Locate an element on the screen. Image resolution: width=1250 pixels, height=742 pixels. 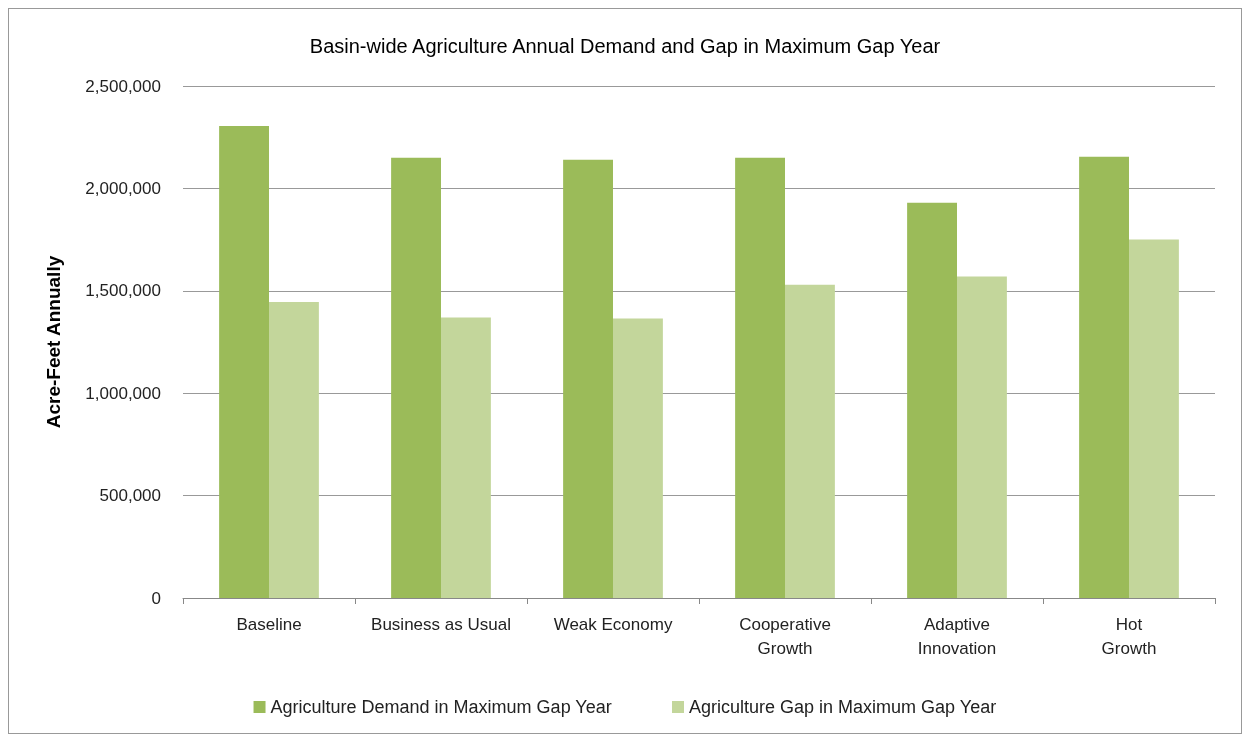
y-axis-title: Acre-Feet Annually is located at coordinates (53, 342).